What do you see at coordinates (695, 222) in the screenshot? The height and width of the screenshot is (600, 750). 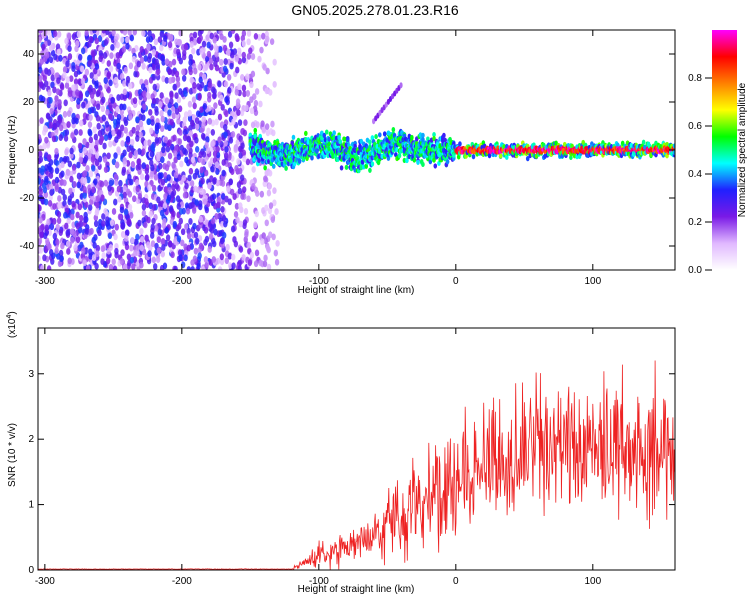 I see `colorbar-tick-label: 0.2` at bounding box center [695, 222].